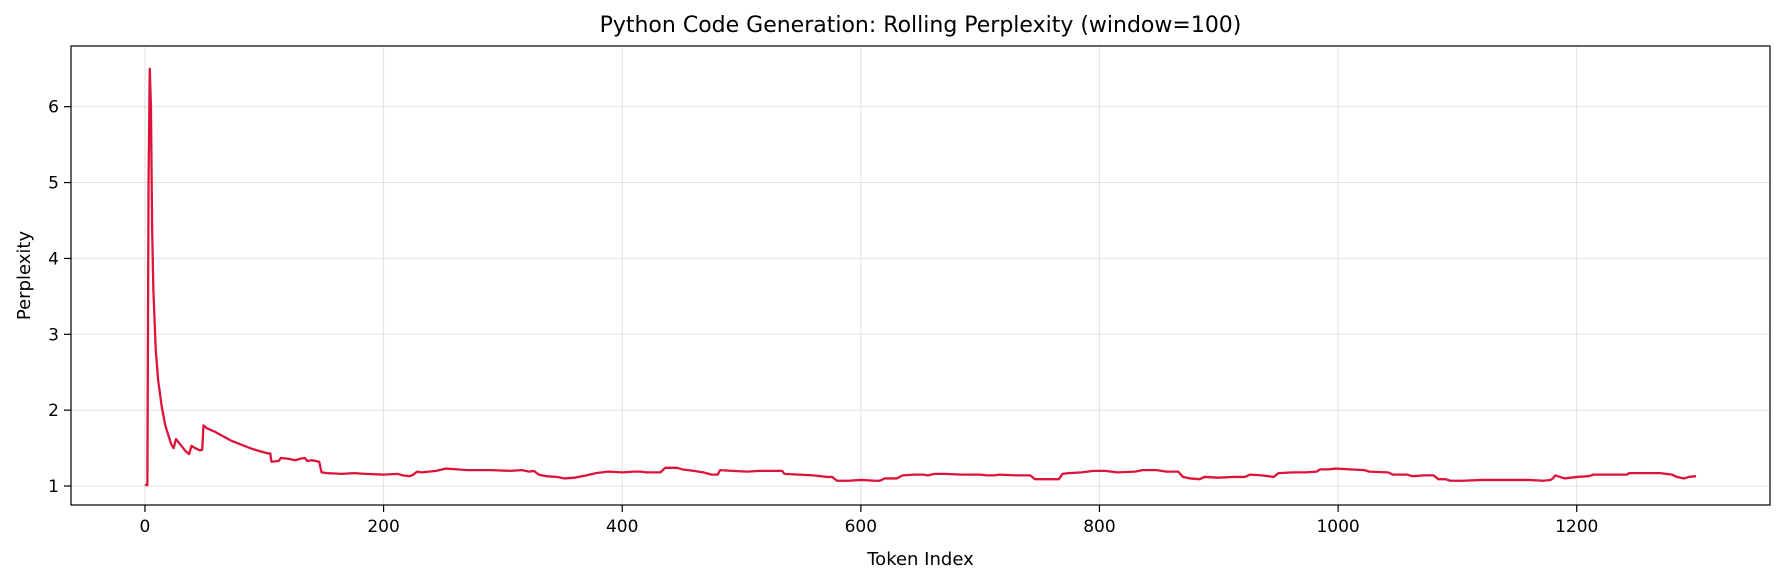  Describe the element at coordinates (1337, 527) in the screenshot. I see `x-tick-label: 1000` at that location.